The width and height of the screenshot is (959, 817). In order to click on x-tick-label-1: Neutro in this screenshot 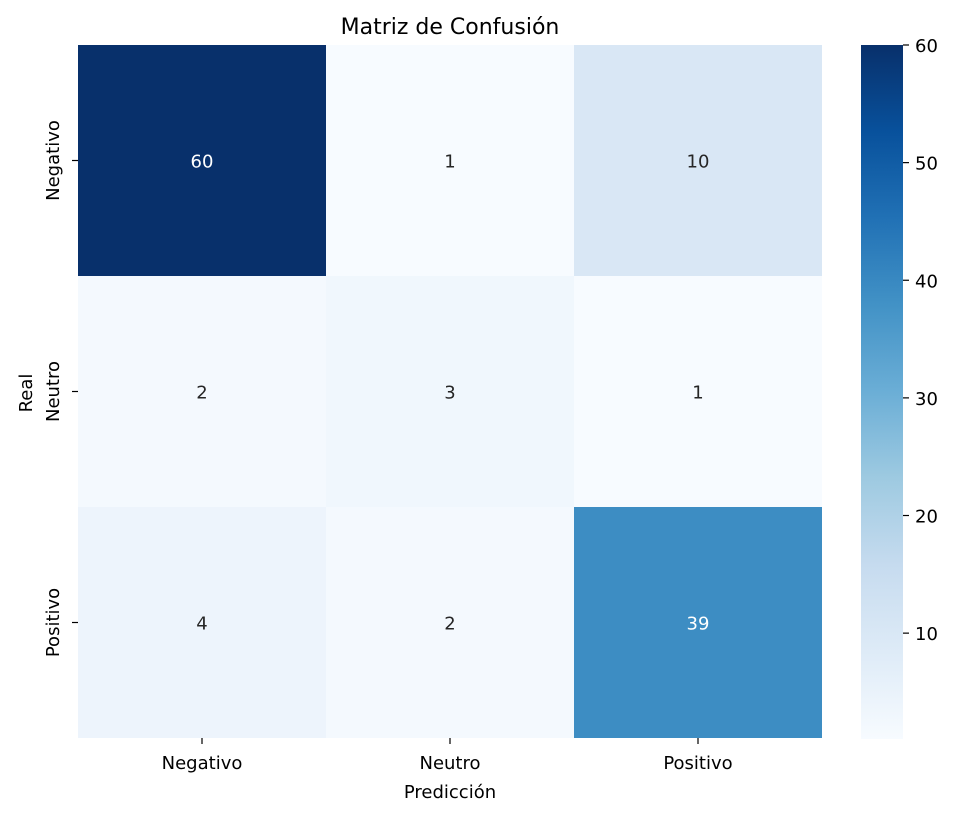, I will do `click(449, 763)`.